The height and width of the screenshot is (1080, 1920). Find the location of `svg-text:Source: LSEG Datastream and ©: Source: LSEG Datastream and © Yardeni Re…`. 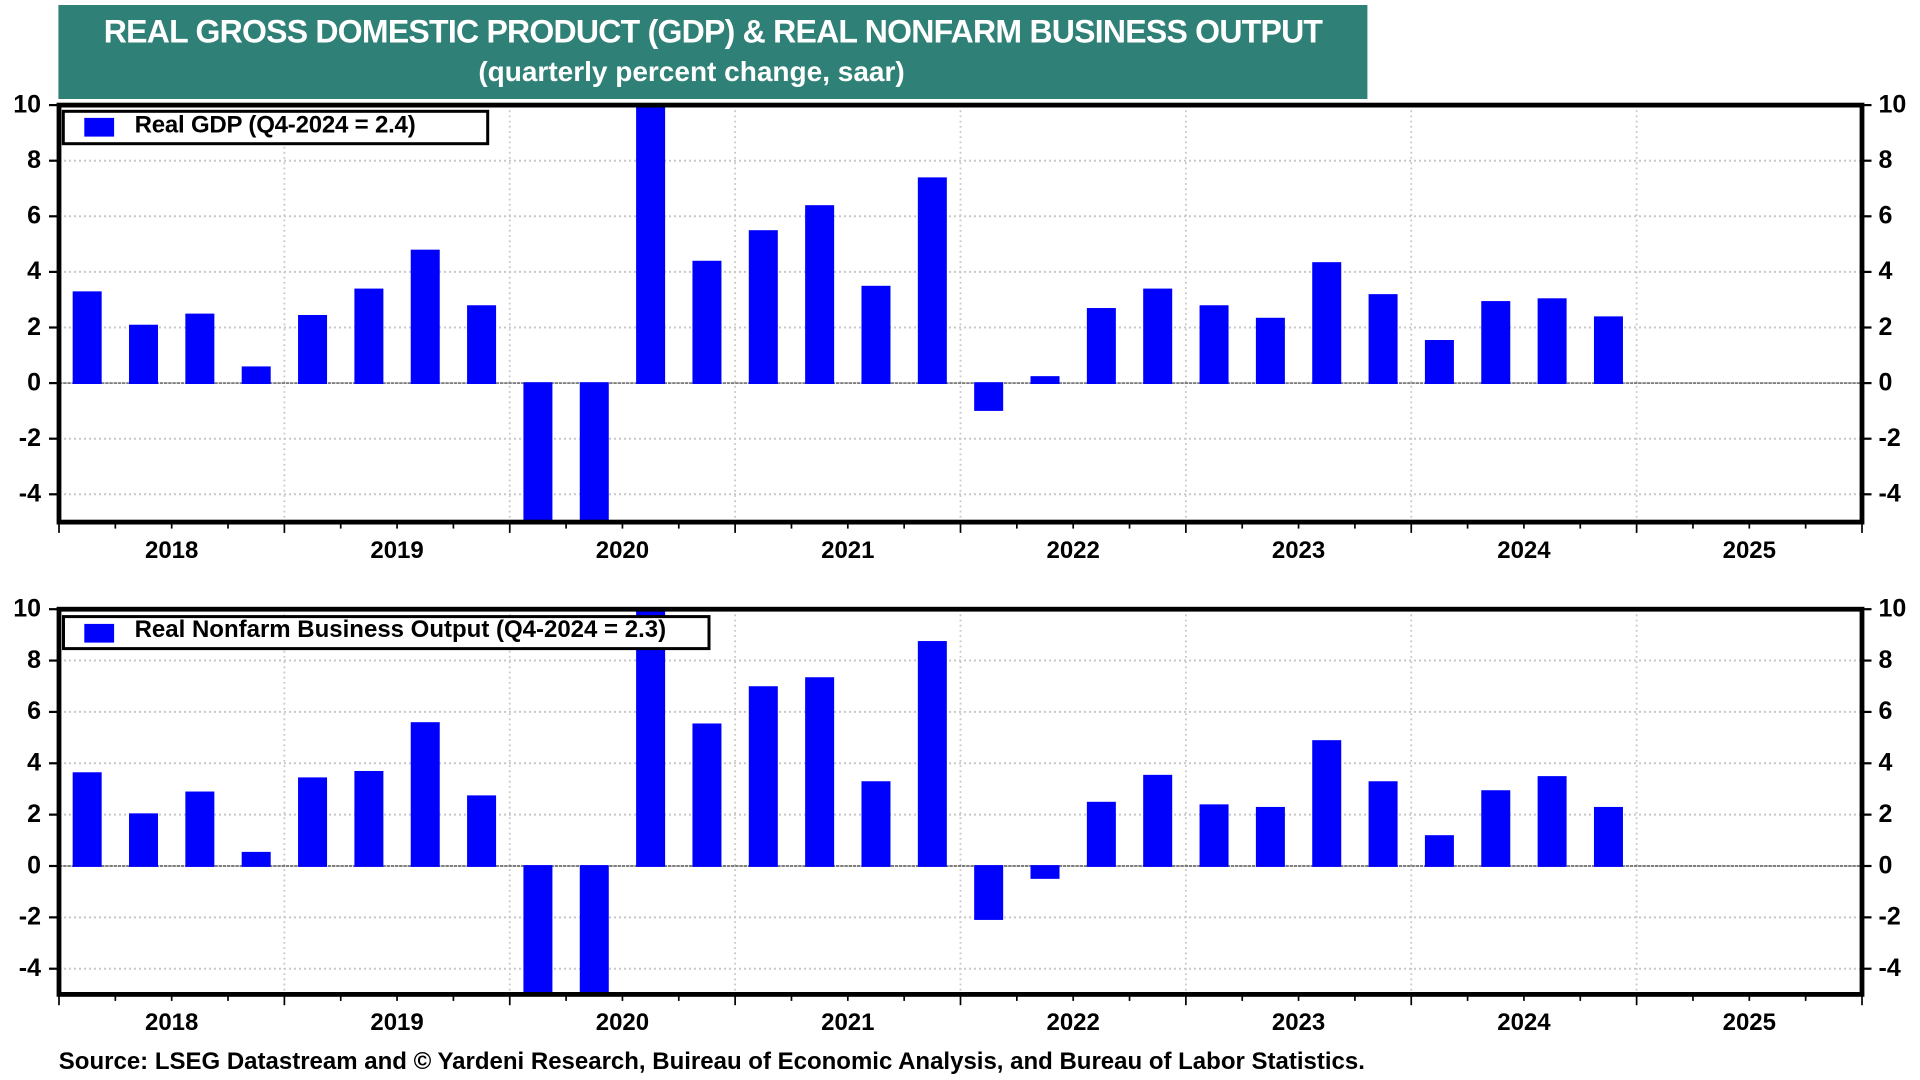

svg-text:Source: LSEG Datastream and ©: Source: LSEG Datastream and © Yardeni Re… is located at coordinates (712, 1061).